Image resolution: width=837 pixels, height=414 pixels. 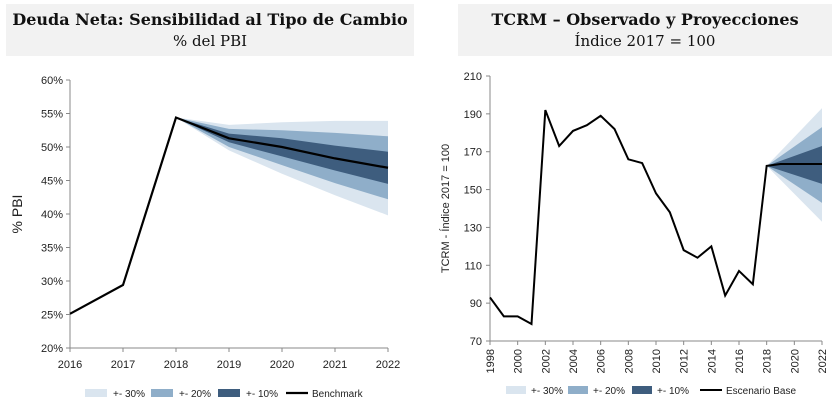 What do you see at coordinates (338, 394) in the screenshot?
I see `left-legend-label-4: Benchmark` at bounding box center [338, 394].